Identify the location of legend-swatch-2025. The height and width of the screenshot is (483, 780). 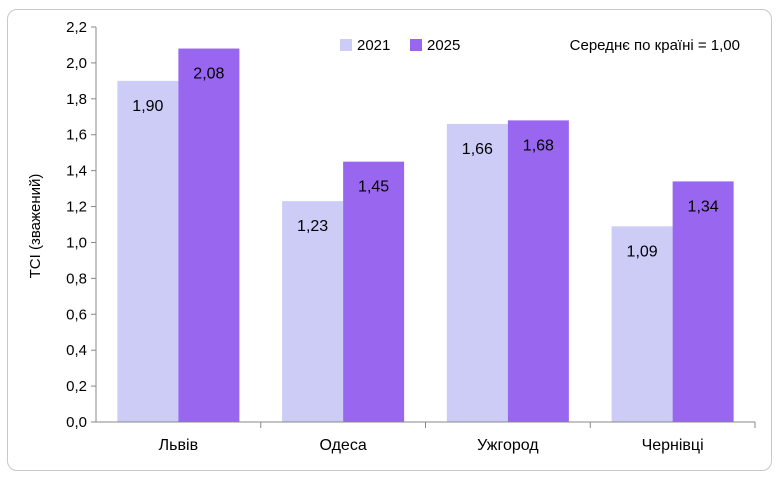
(416, 45).